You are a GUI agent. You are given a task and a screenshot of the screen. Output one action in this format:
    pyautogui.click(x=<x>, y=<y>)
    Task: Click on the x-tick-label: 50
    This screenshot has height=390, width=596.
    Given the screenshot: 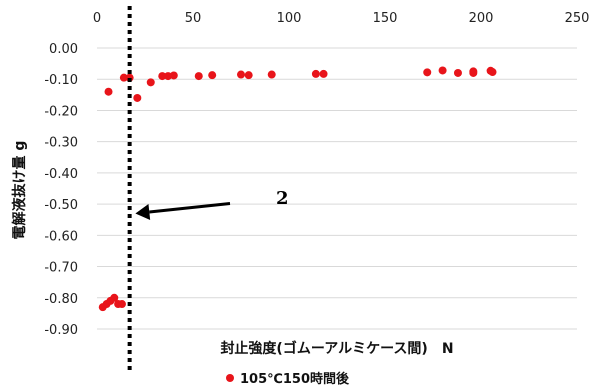 What is the action you would take?
    pyautogui.click(x=193, y=18)
    